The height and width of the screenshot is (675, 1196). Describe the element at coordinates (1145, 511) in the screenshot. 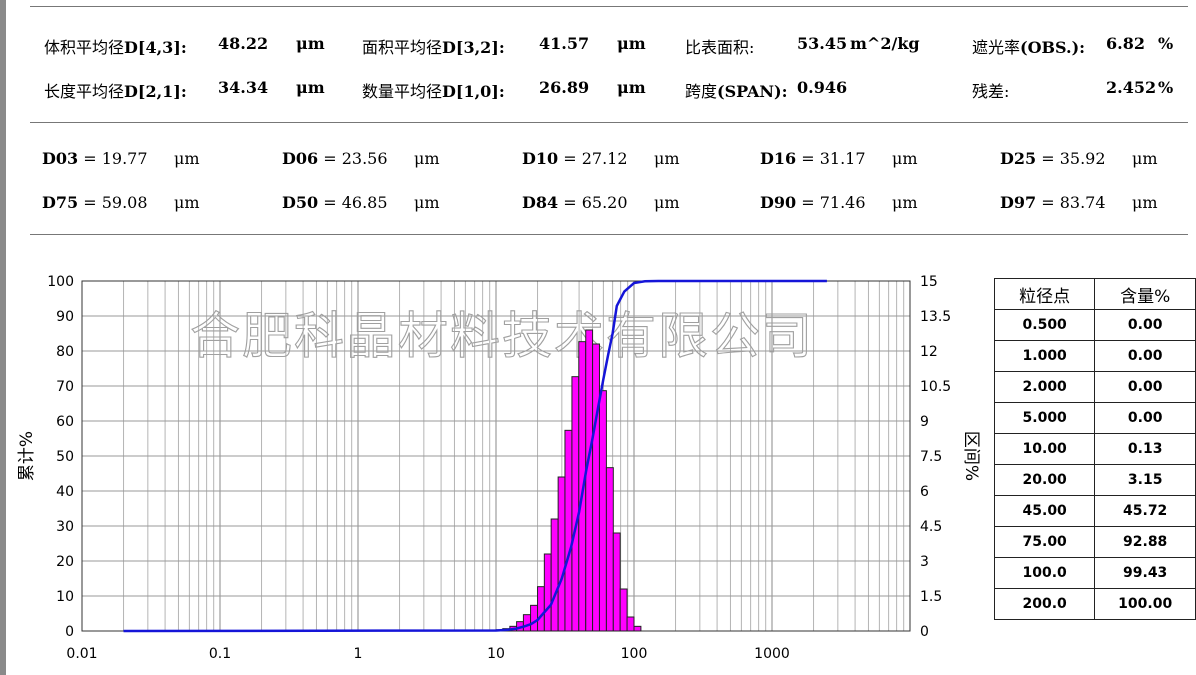

I see `content-cell: 45.72` at that location.